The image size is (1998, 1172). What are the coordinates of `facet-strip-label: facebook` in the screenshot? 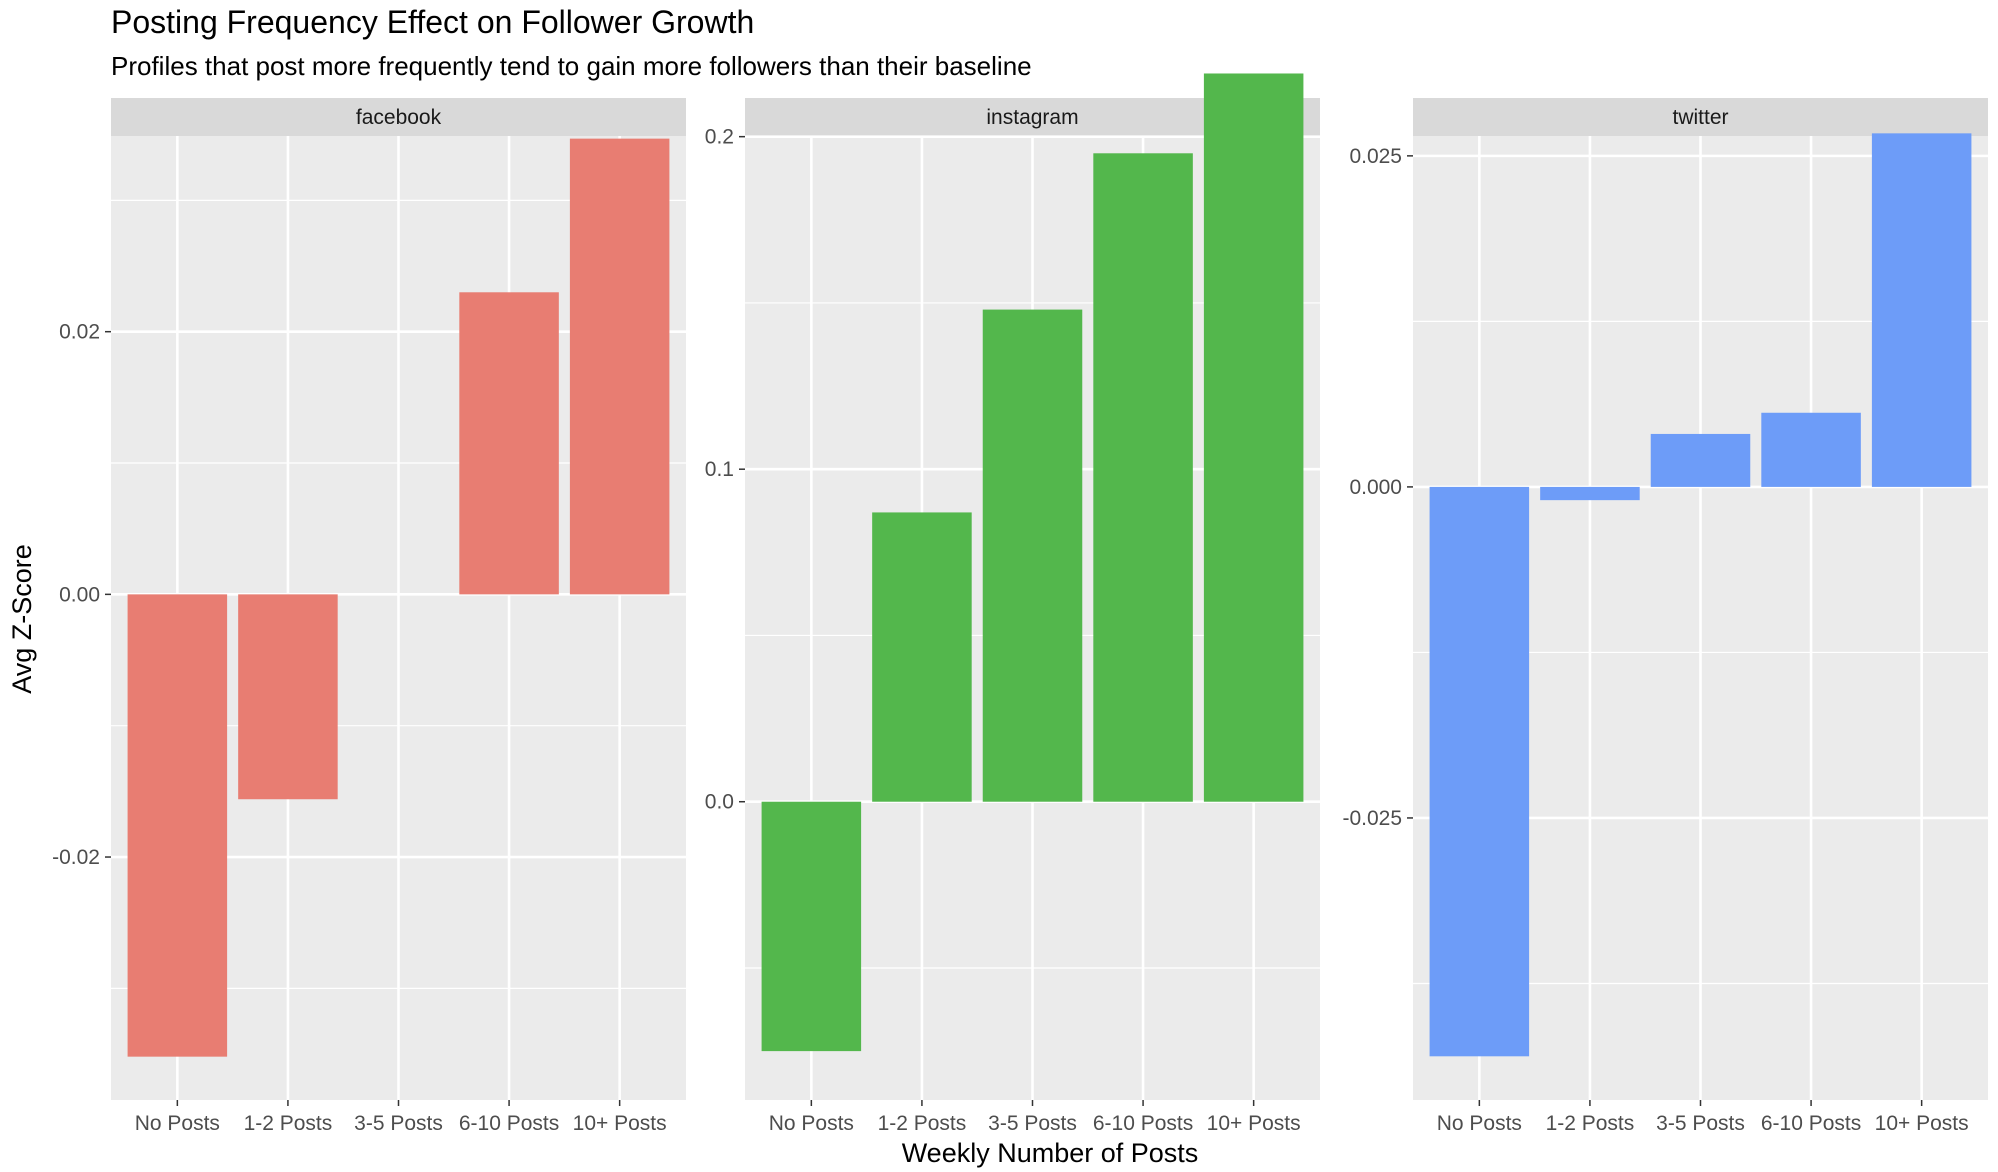 It's located at (399, 117).